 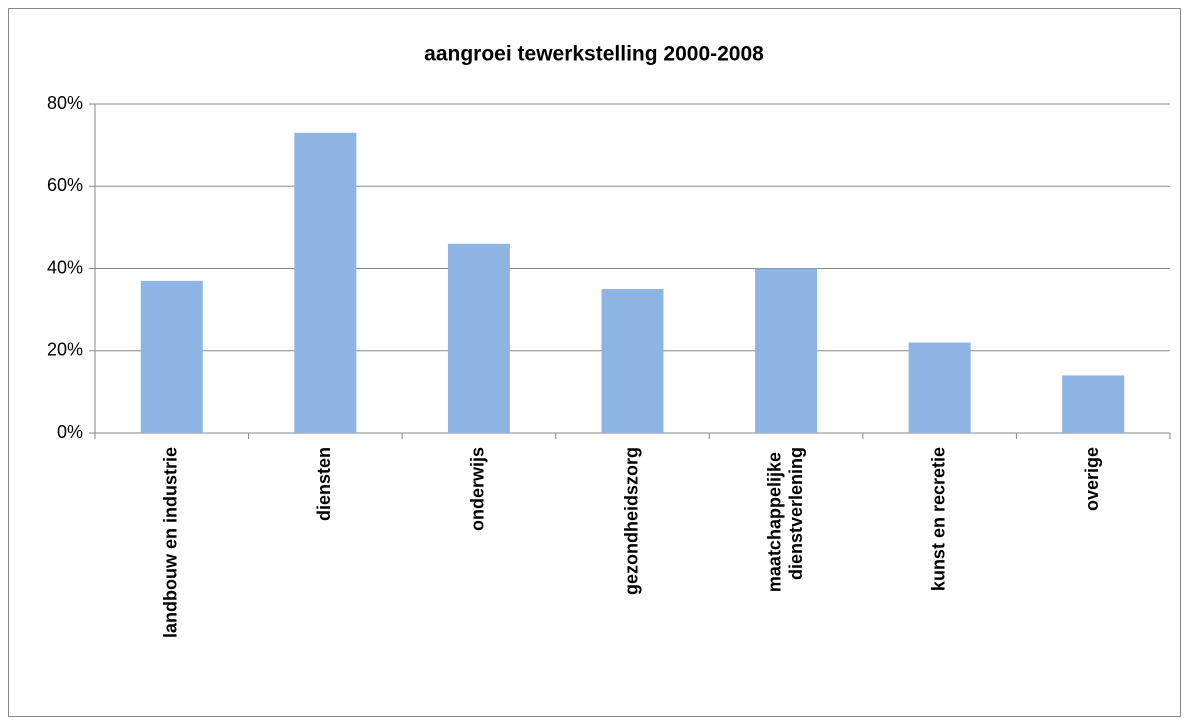 I want to click on x-tick-label: onderwijs, so click(x=478, y=489).